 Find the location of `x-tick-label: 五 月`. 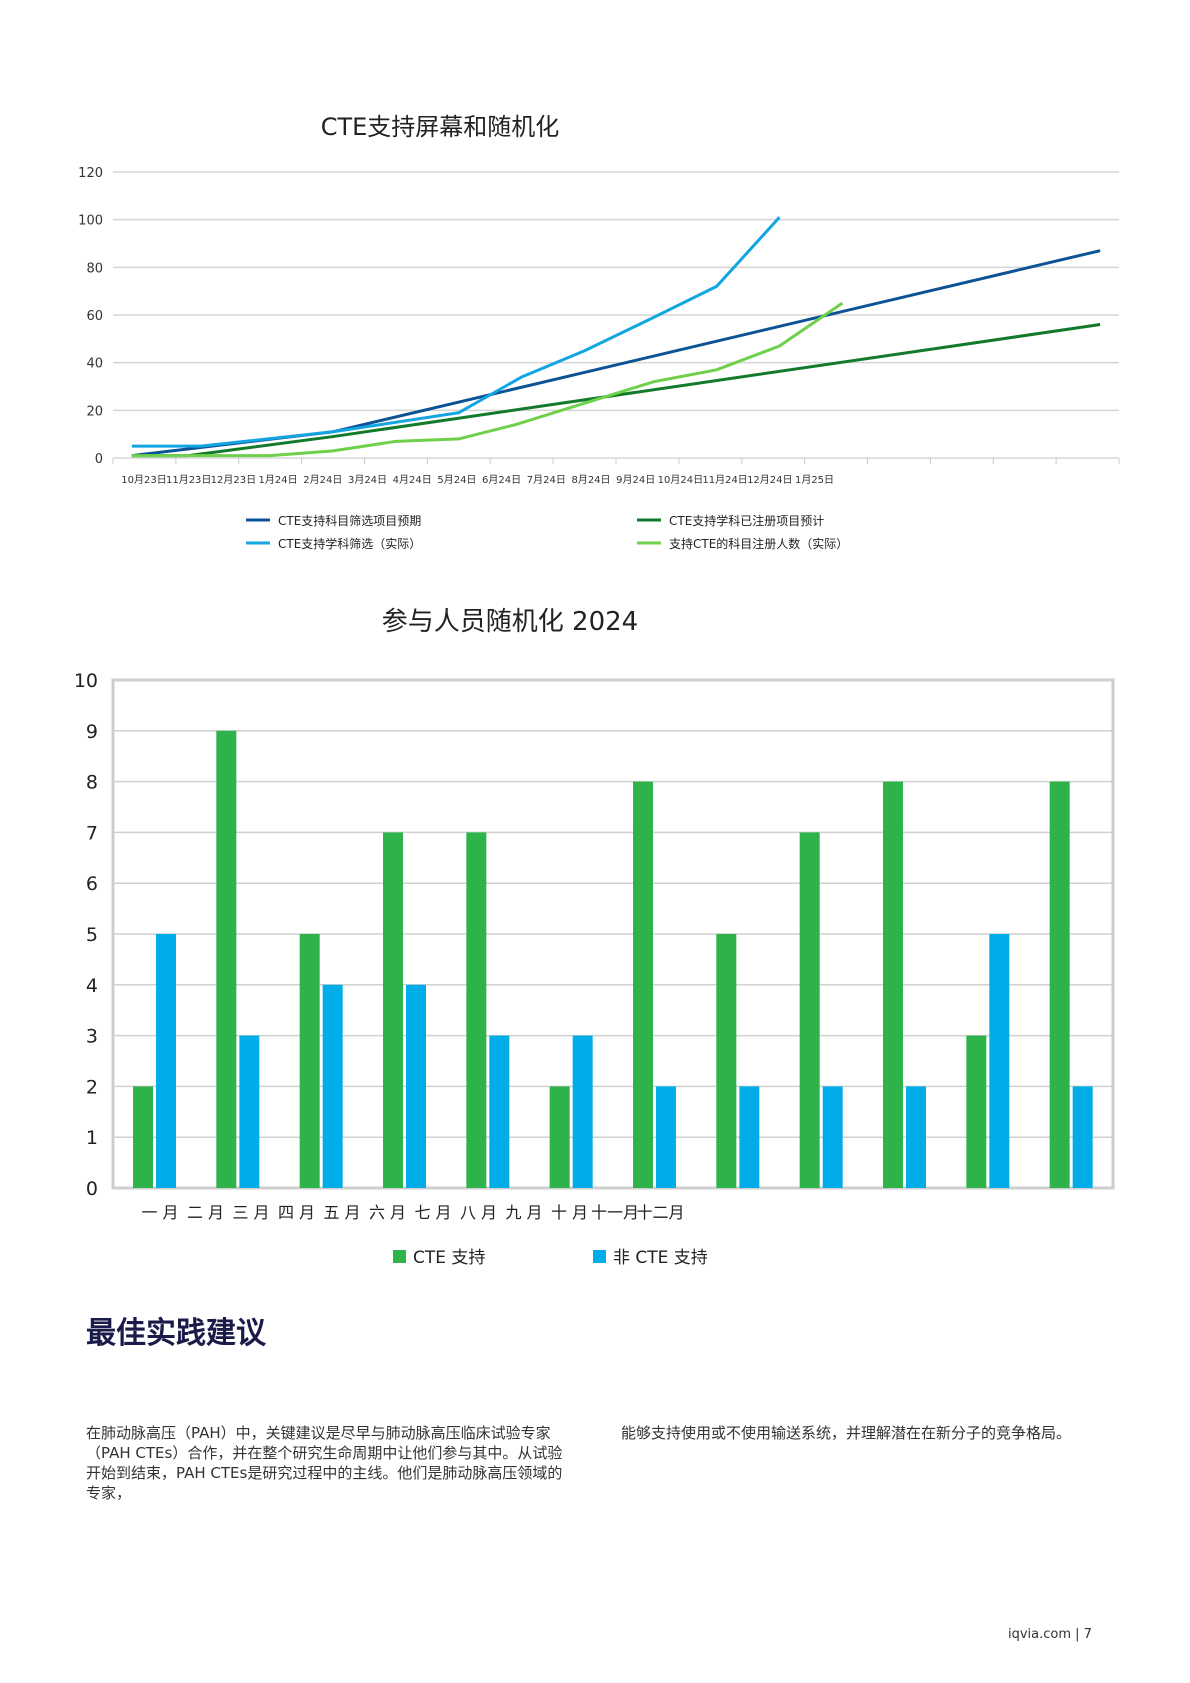

x-tick-label: 五 月 is located at coordinates (341, 1212).